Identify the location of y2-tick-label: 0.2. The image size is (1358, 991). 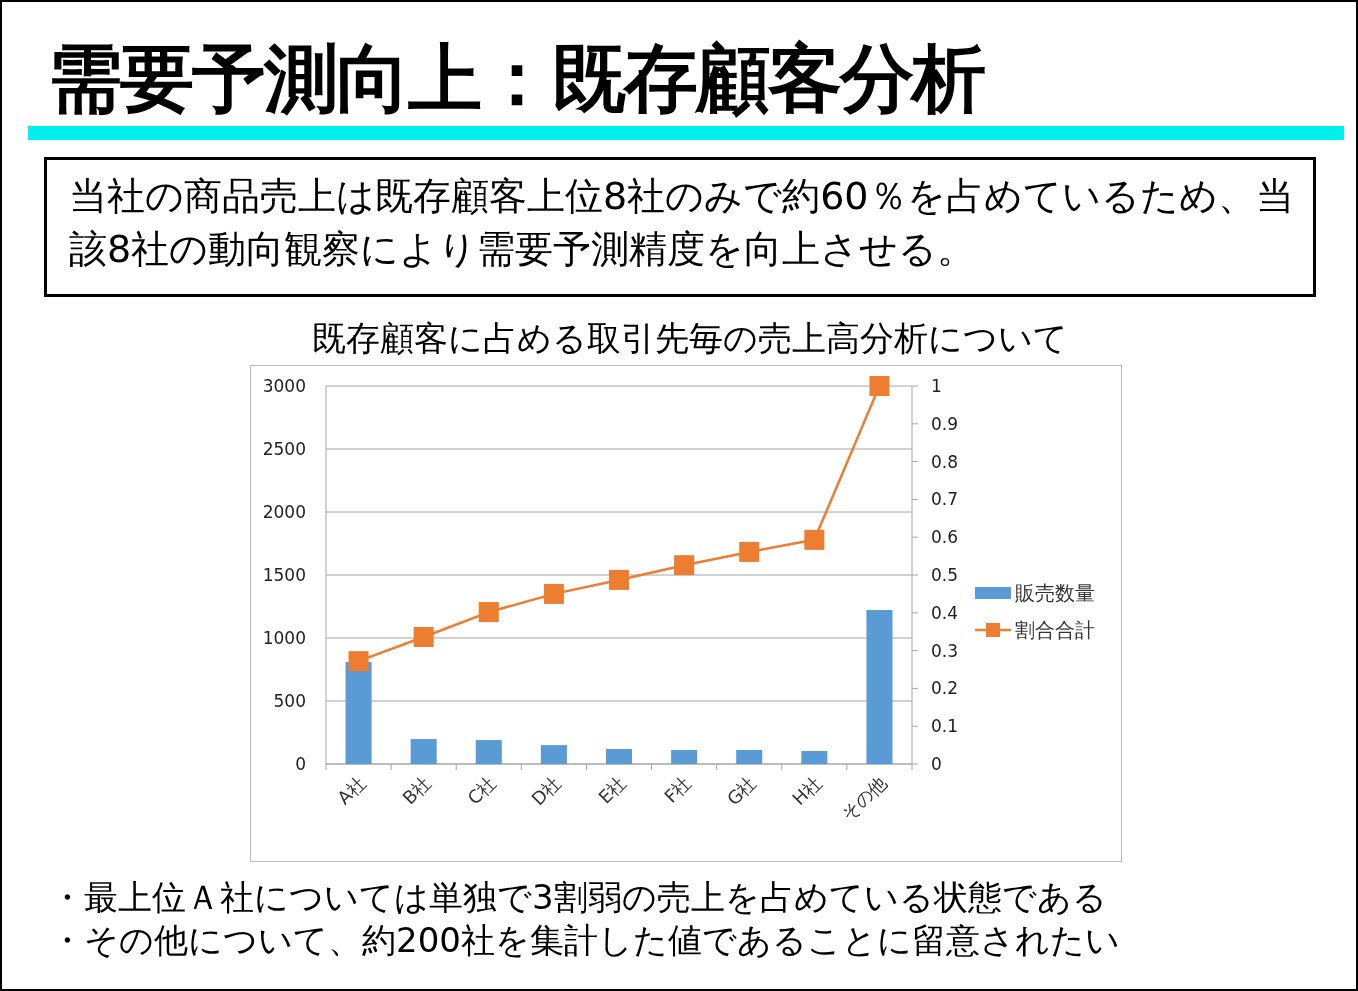
(945, 688).